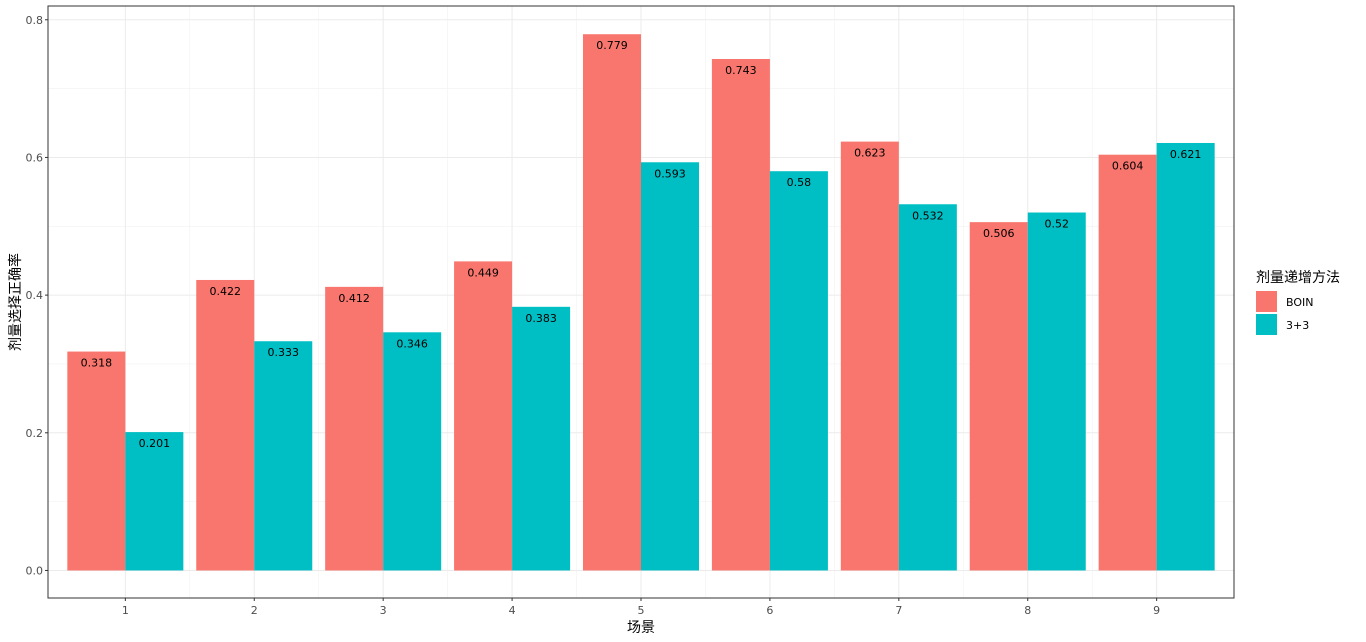  Describe the element at coordinates (125, 610) in the screenshot. I see `x-tick-label: 1` at that location.